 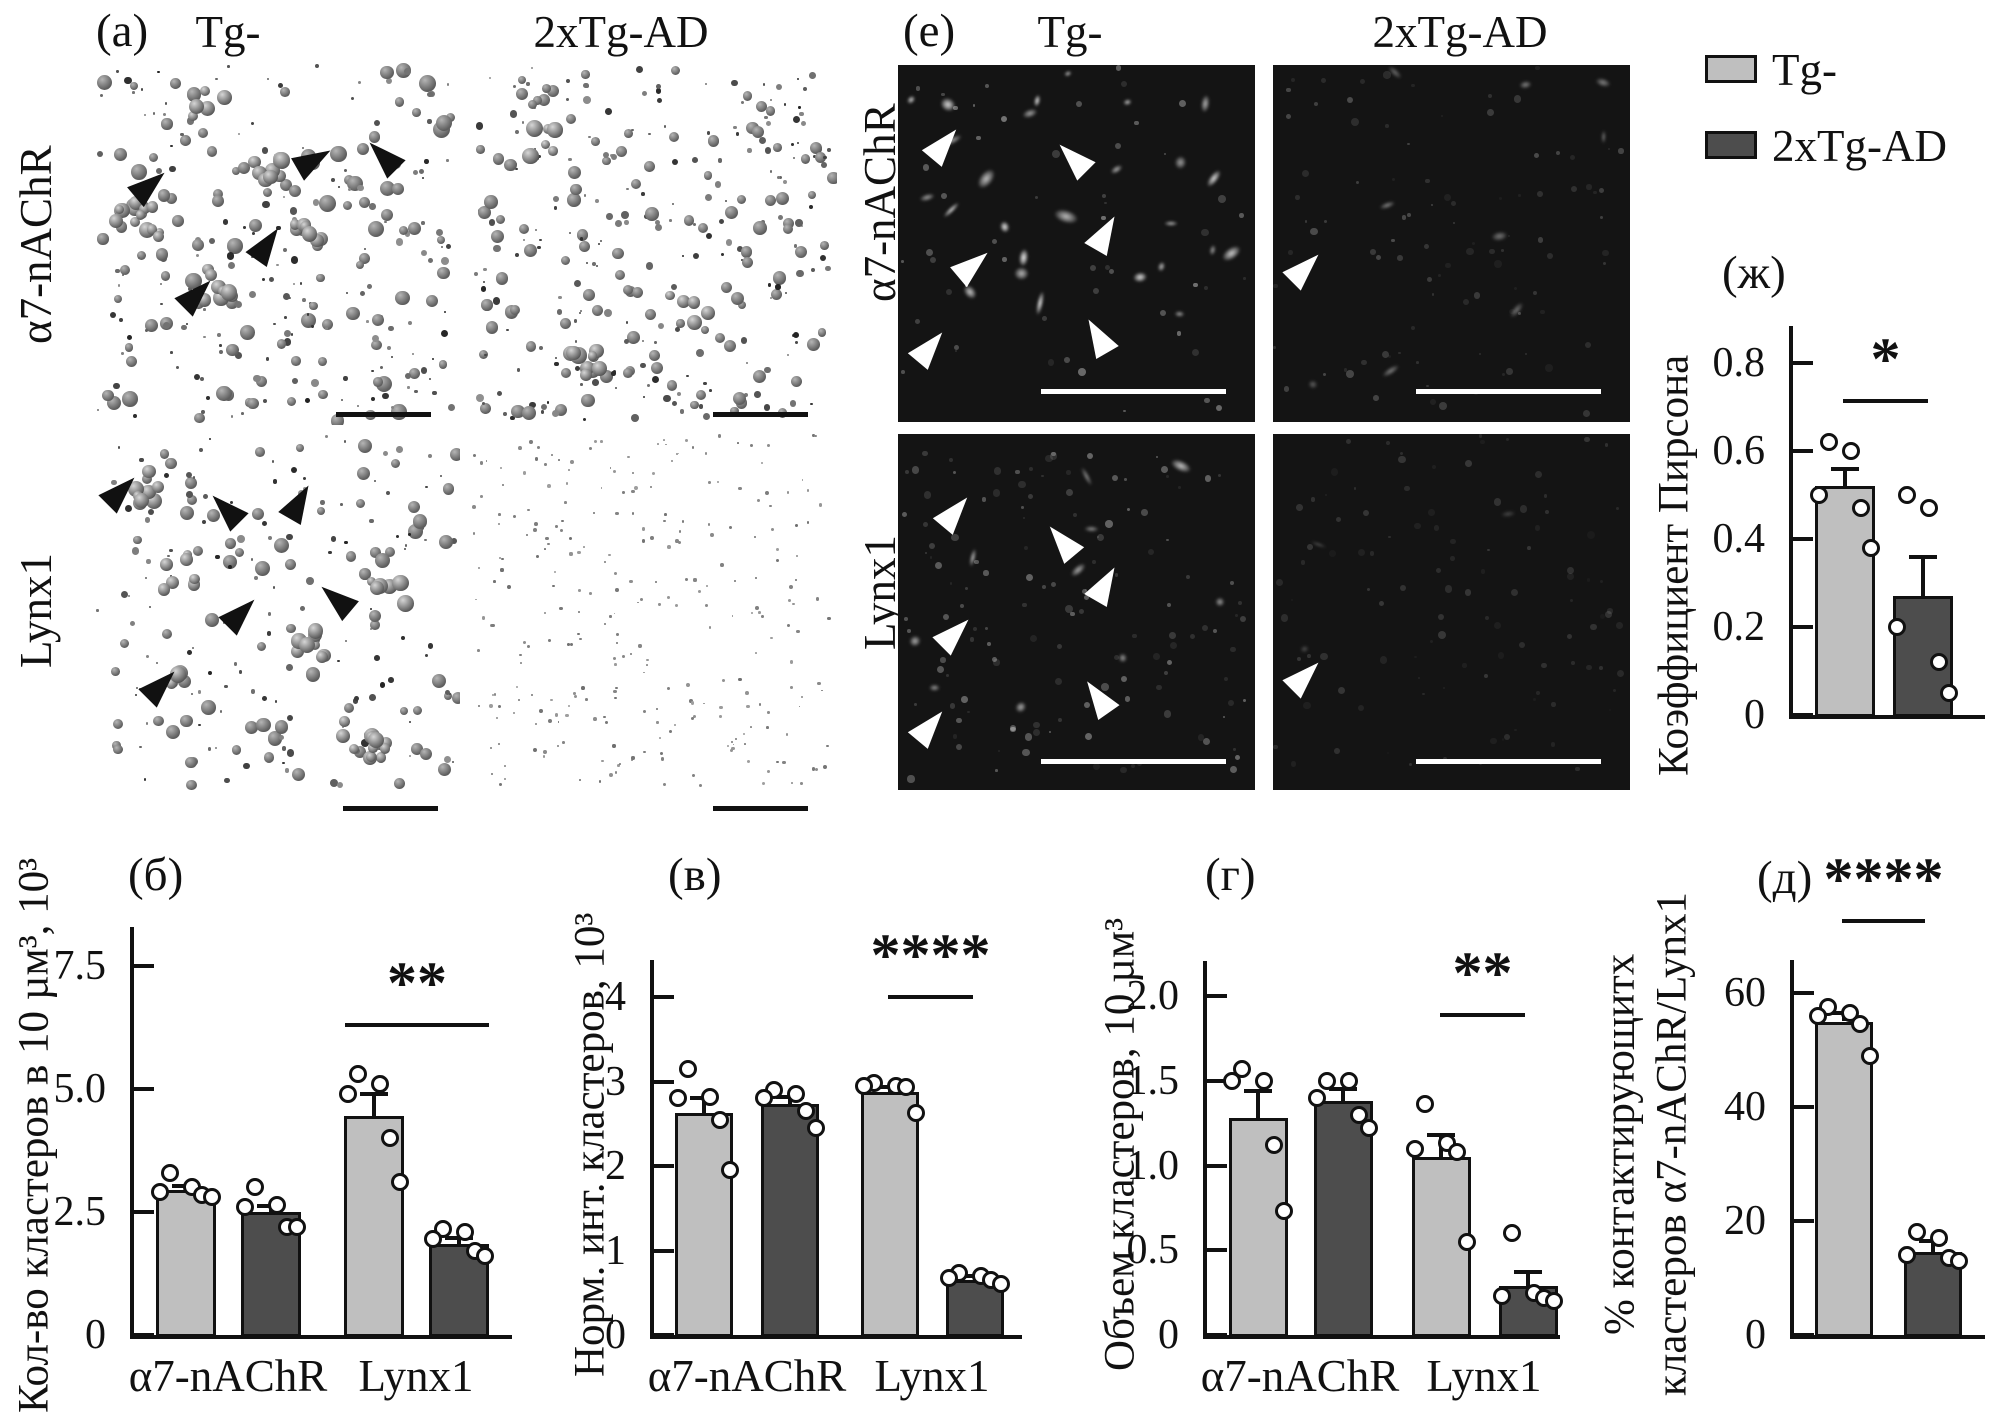 What do you see at coordinates (1482, 973) in the screenshot?
I see `significance-label: **` at bounding box center [1482, 973].